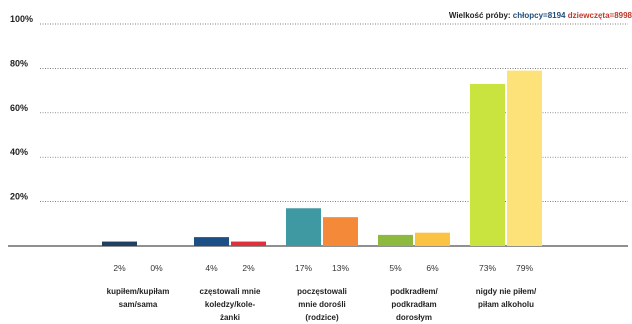 The image size is (632, 324). I want to click on y-tick-label: 80%, so click(19, 63).